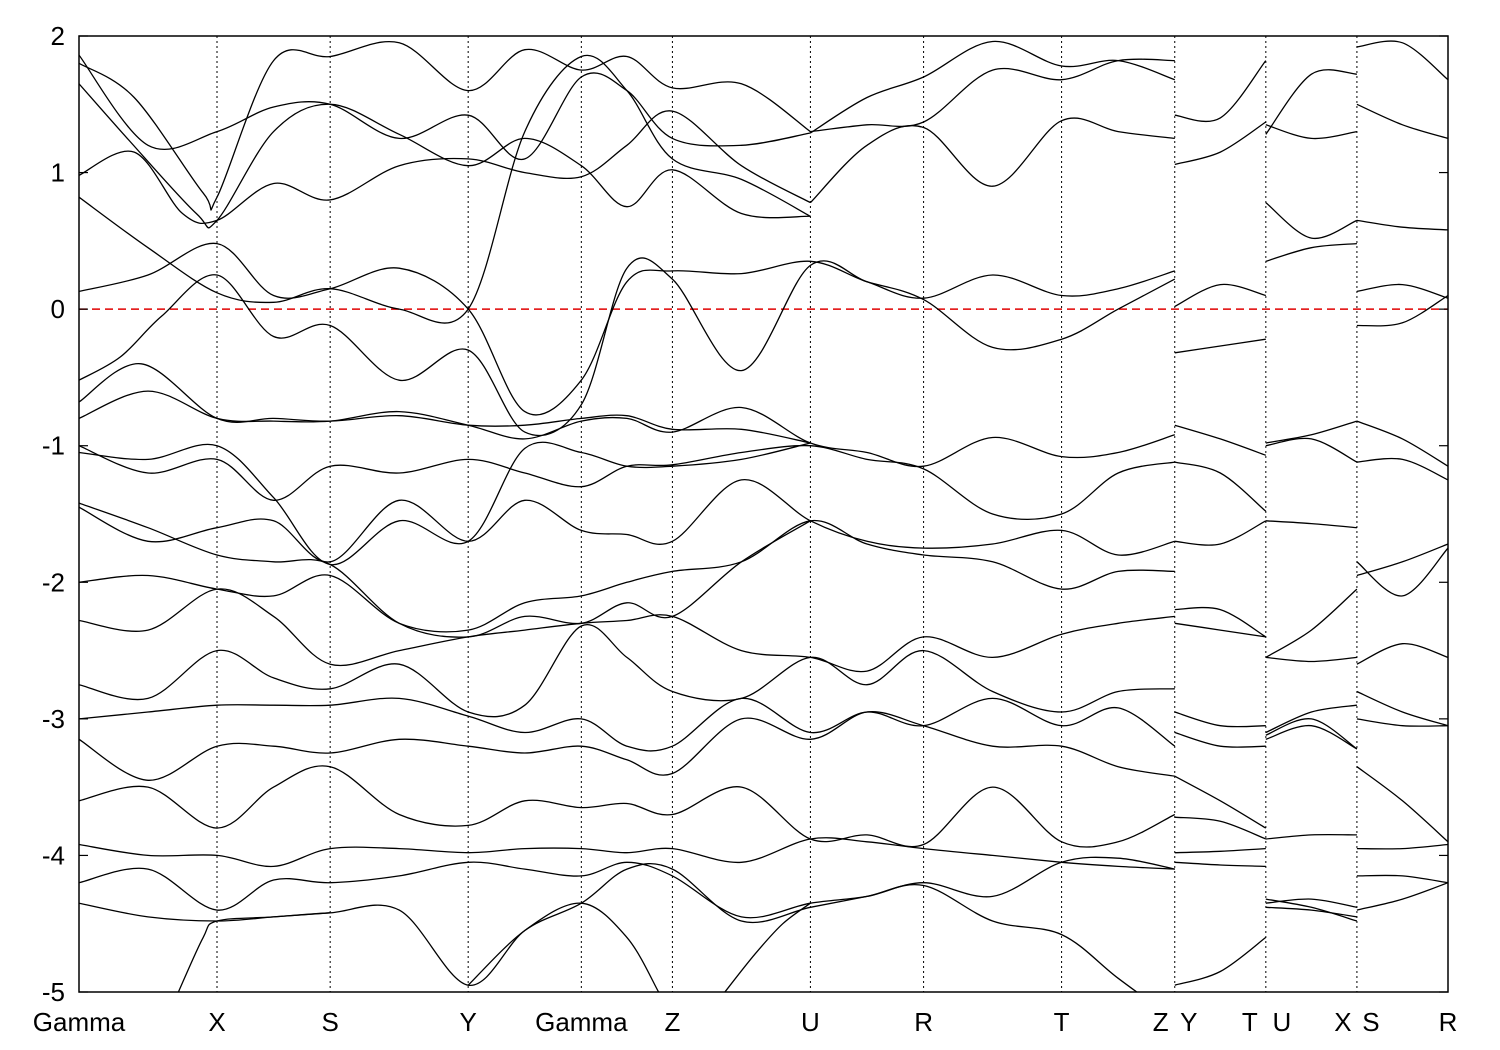 Image resolution: width=1500 pixels, height=1050 pixels. I want to click on y-tick-label: -3, so click(53, 719).